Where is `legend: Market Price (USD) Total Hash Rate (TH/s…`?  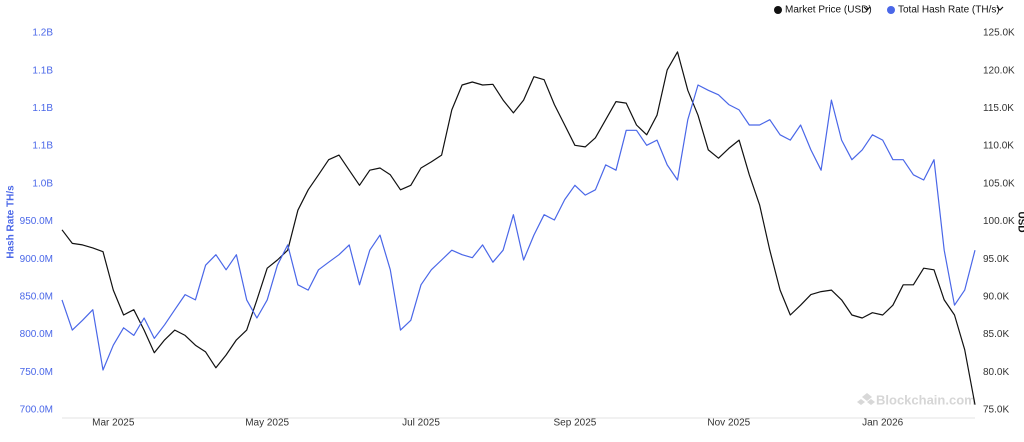
legend: Market Price (USD) Total Hash Rate (TH/s… is located at coordinates (889, 10).